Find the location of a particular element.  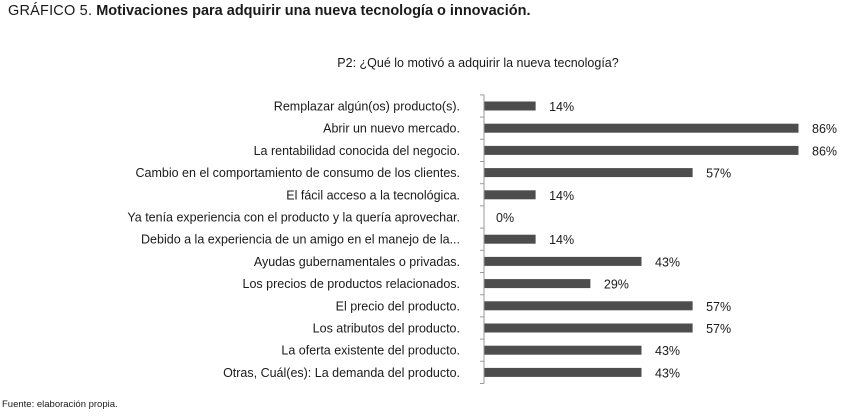

category-label: La oferta existente del producto. is located at coordinates (370, 351).